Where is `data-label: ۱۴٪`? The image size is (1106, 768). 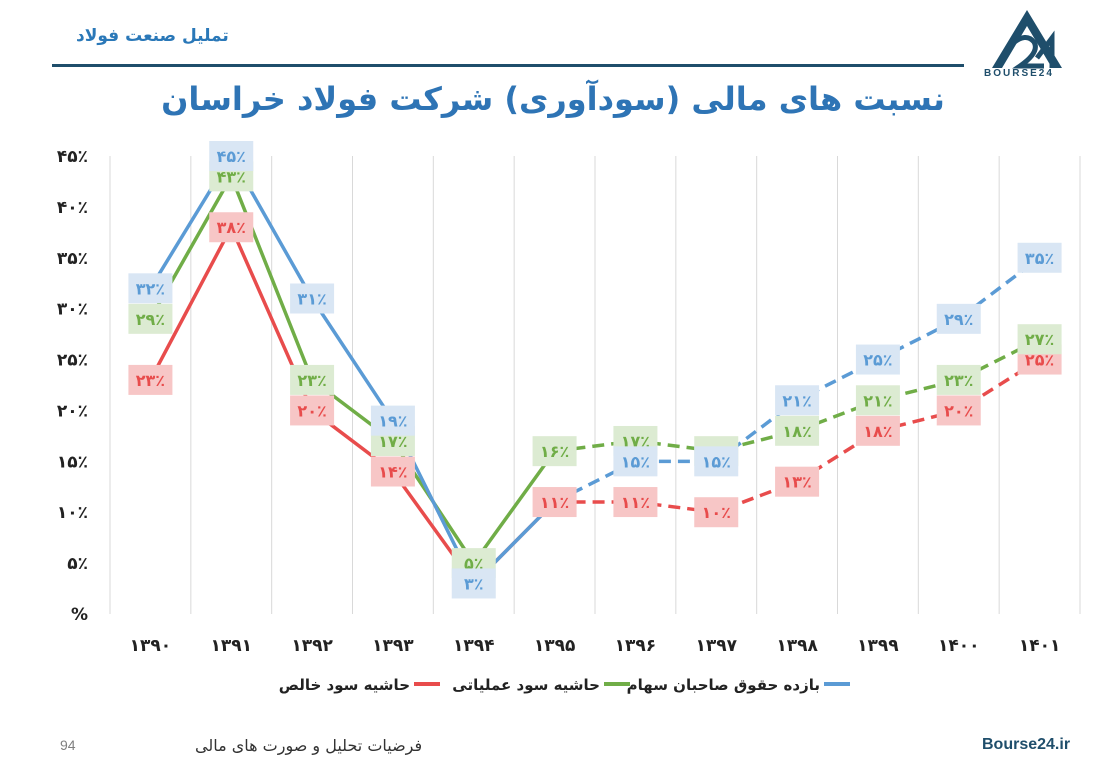
data-label: ۱۴٪ is located at coordinates (392, 472).